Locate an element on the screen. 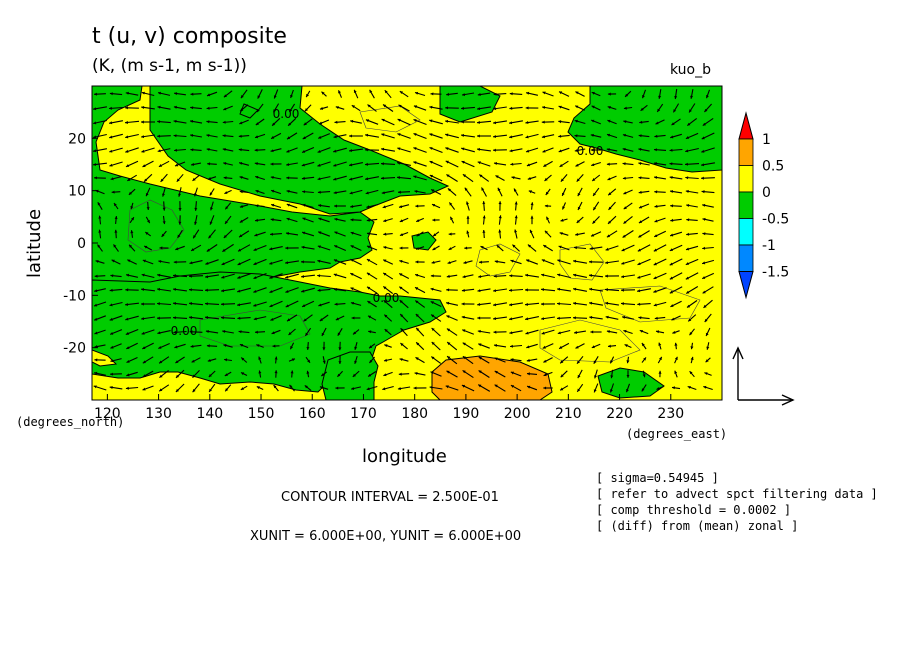  note-line: [ comp threshold = 0.0002 ] is located at coordinates (694, 510).